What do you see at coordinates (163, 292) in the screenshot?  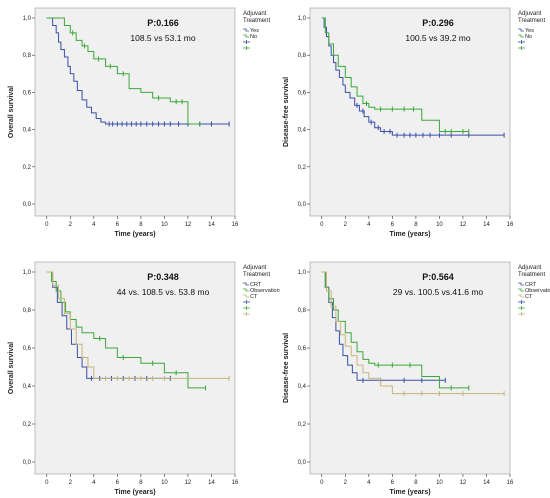 I see `median-survival: 44 vs. 108.5 vs. 53.8 mo` at bounding box center [163, 292].